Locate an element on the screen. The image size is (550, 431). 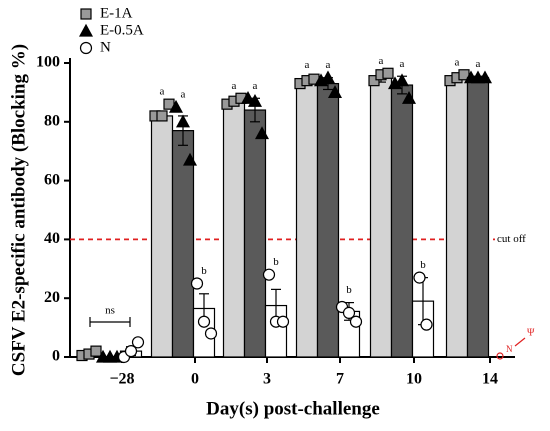
y-tick-label: 60 is located at coordinates (52, 179).